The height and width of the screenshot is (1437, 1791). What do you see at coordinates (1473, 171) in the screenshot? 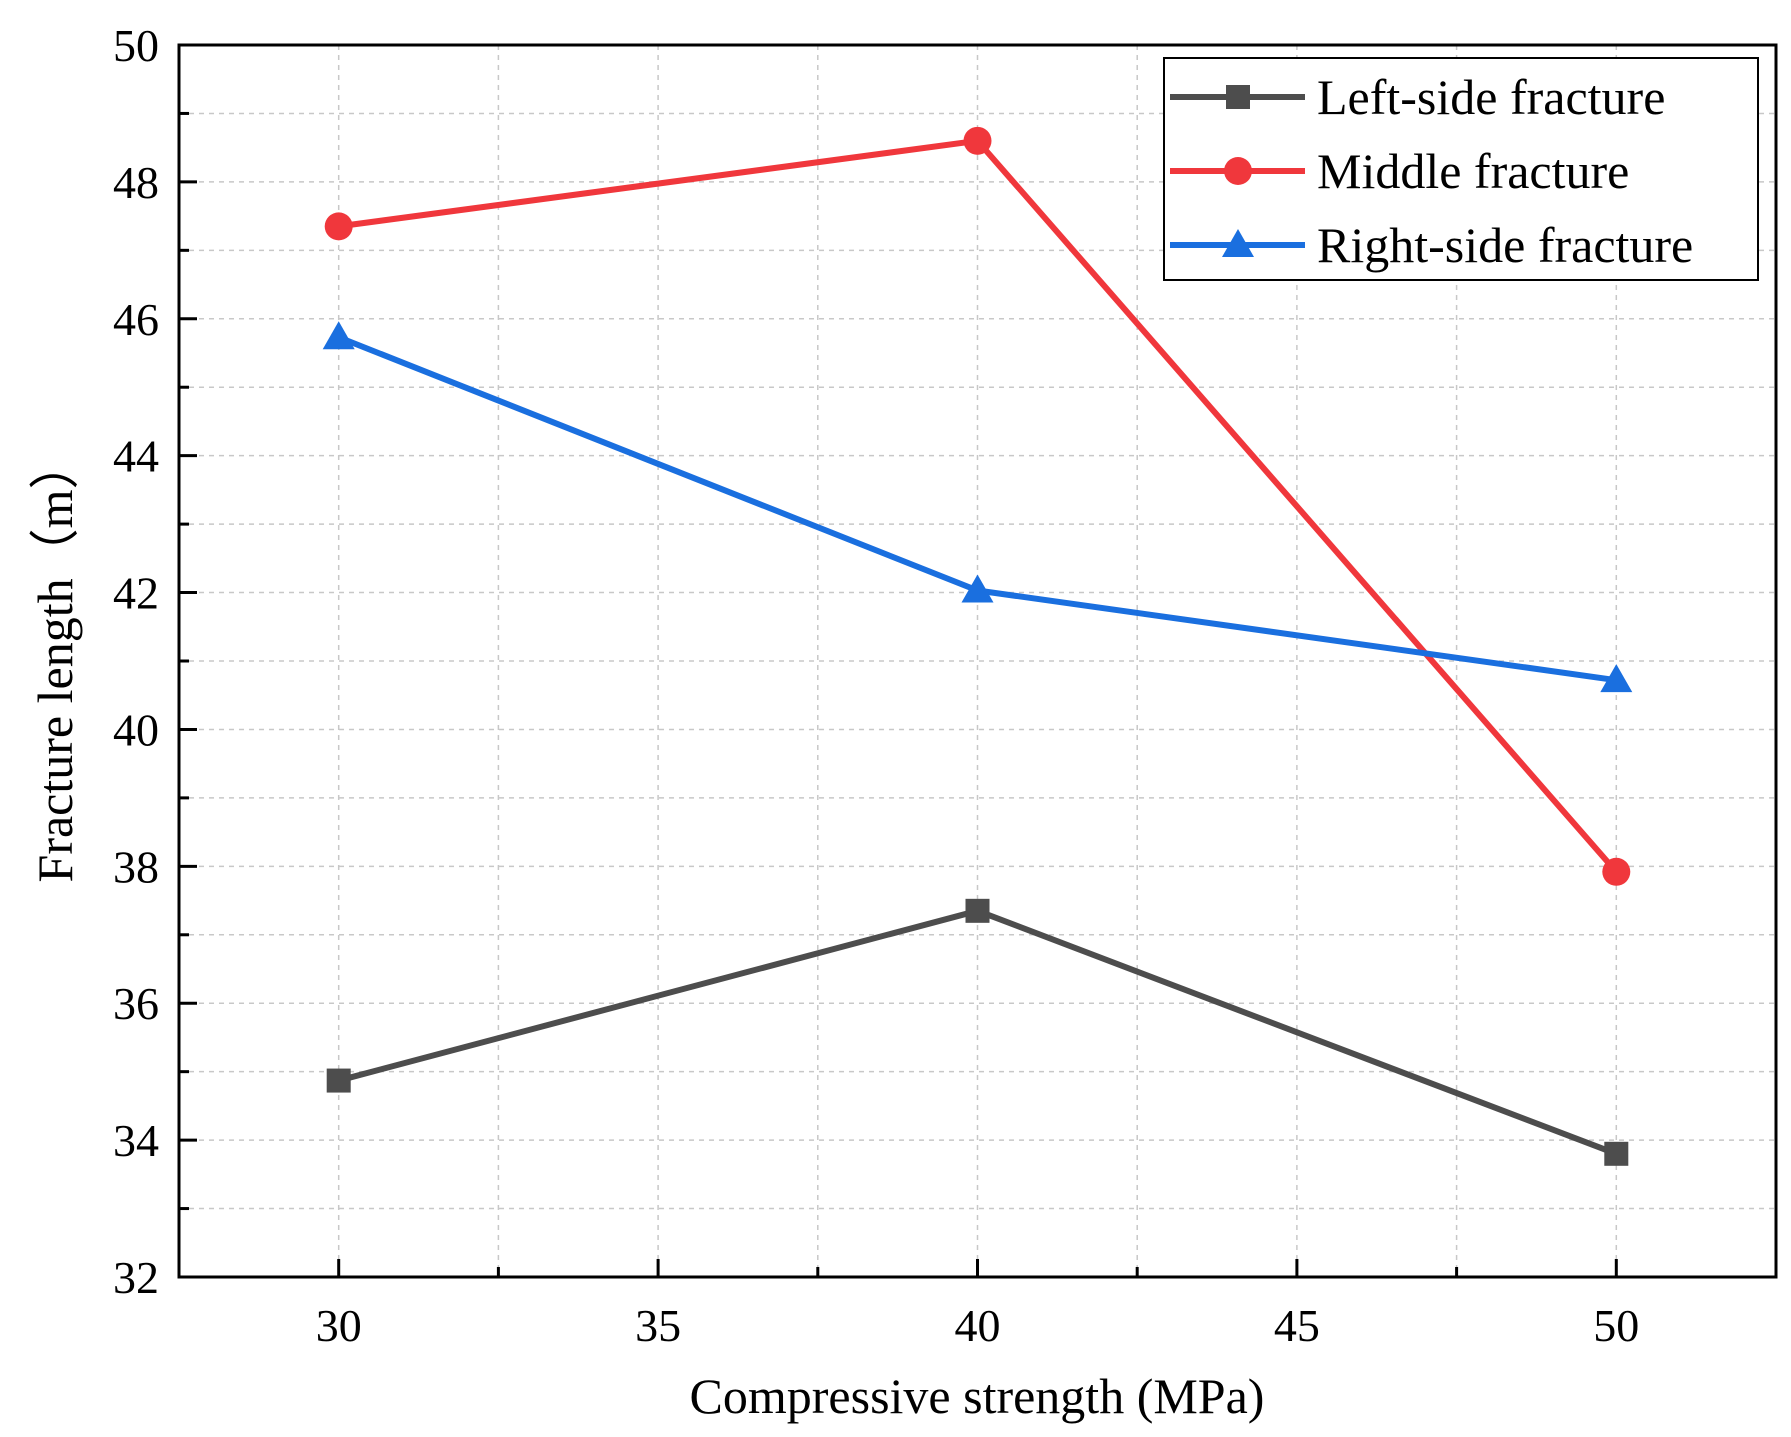
I see `legend-label: Middle fracture` at bounding box center [1473, 171].